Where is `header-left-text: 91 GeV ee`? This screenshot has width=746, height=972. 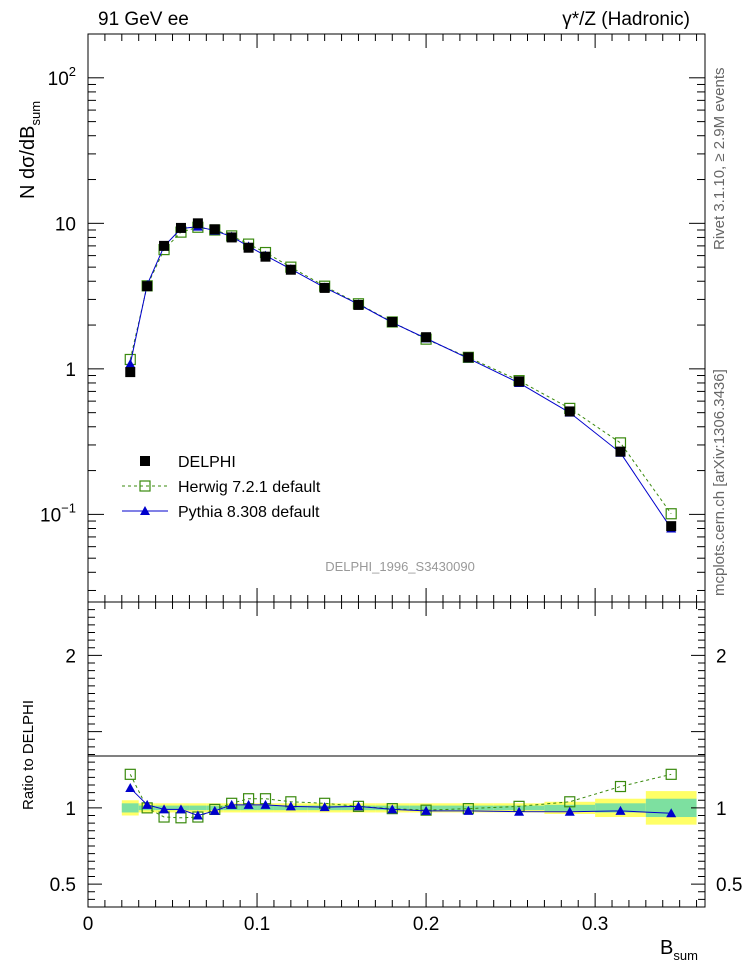 header-left-text: 91 GeV ee is located at coordinates (143, 19).